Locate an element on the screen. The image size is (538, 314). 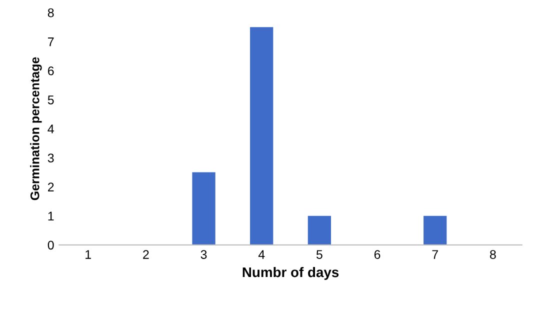
y-tick-label: 2 is located at coordinates (51, 187).